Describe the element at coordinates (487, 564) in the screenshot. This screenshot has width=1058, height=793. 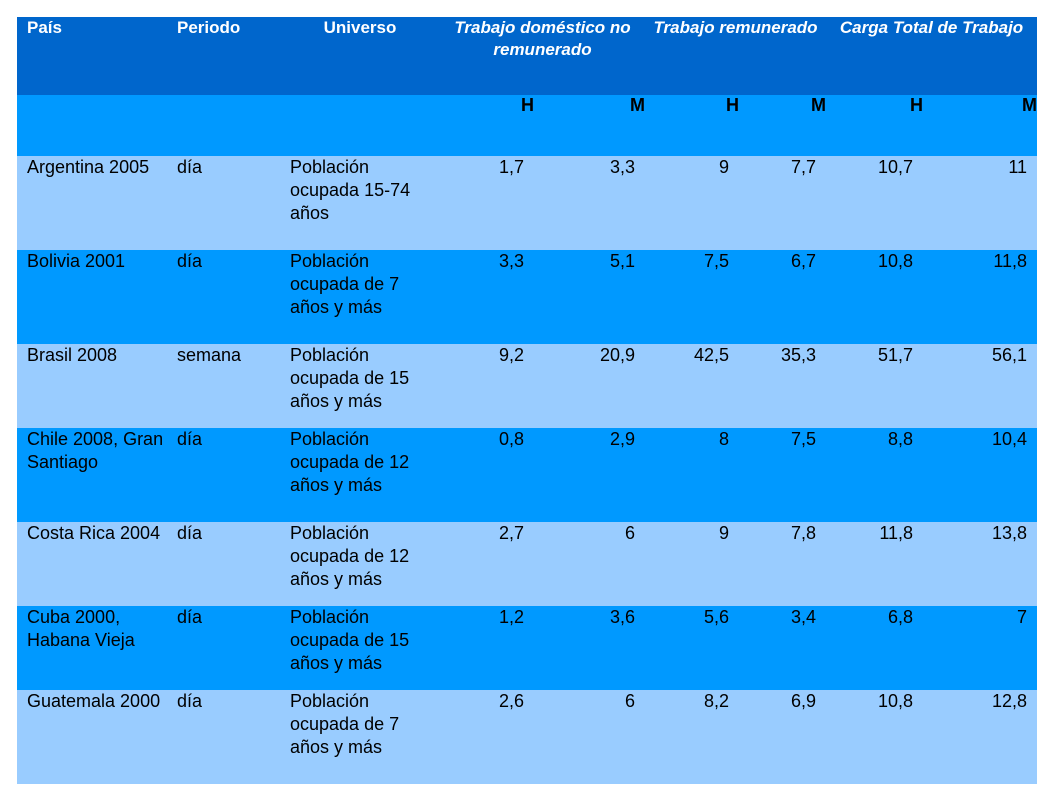
I see `cell-value: 2,7` at that location.